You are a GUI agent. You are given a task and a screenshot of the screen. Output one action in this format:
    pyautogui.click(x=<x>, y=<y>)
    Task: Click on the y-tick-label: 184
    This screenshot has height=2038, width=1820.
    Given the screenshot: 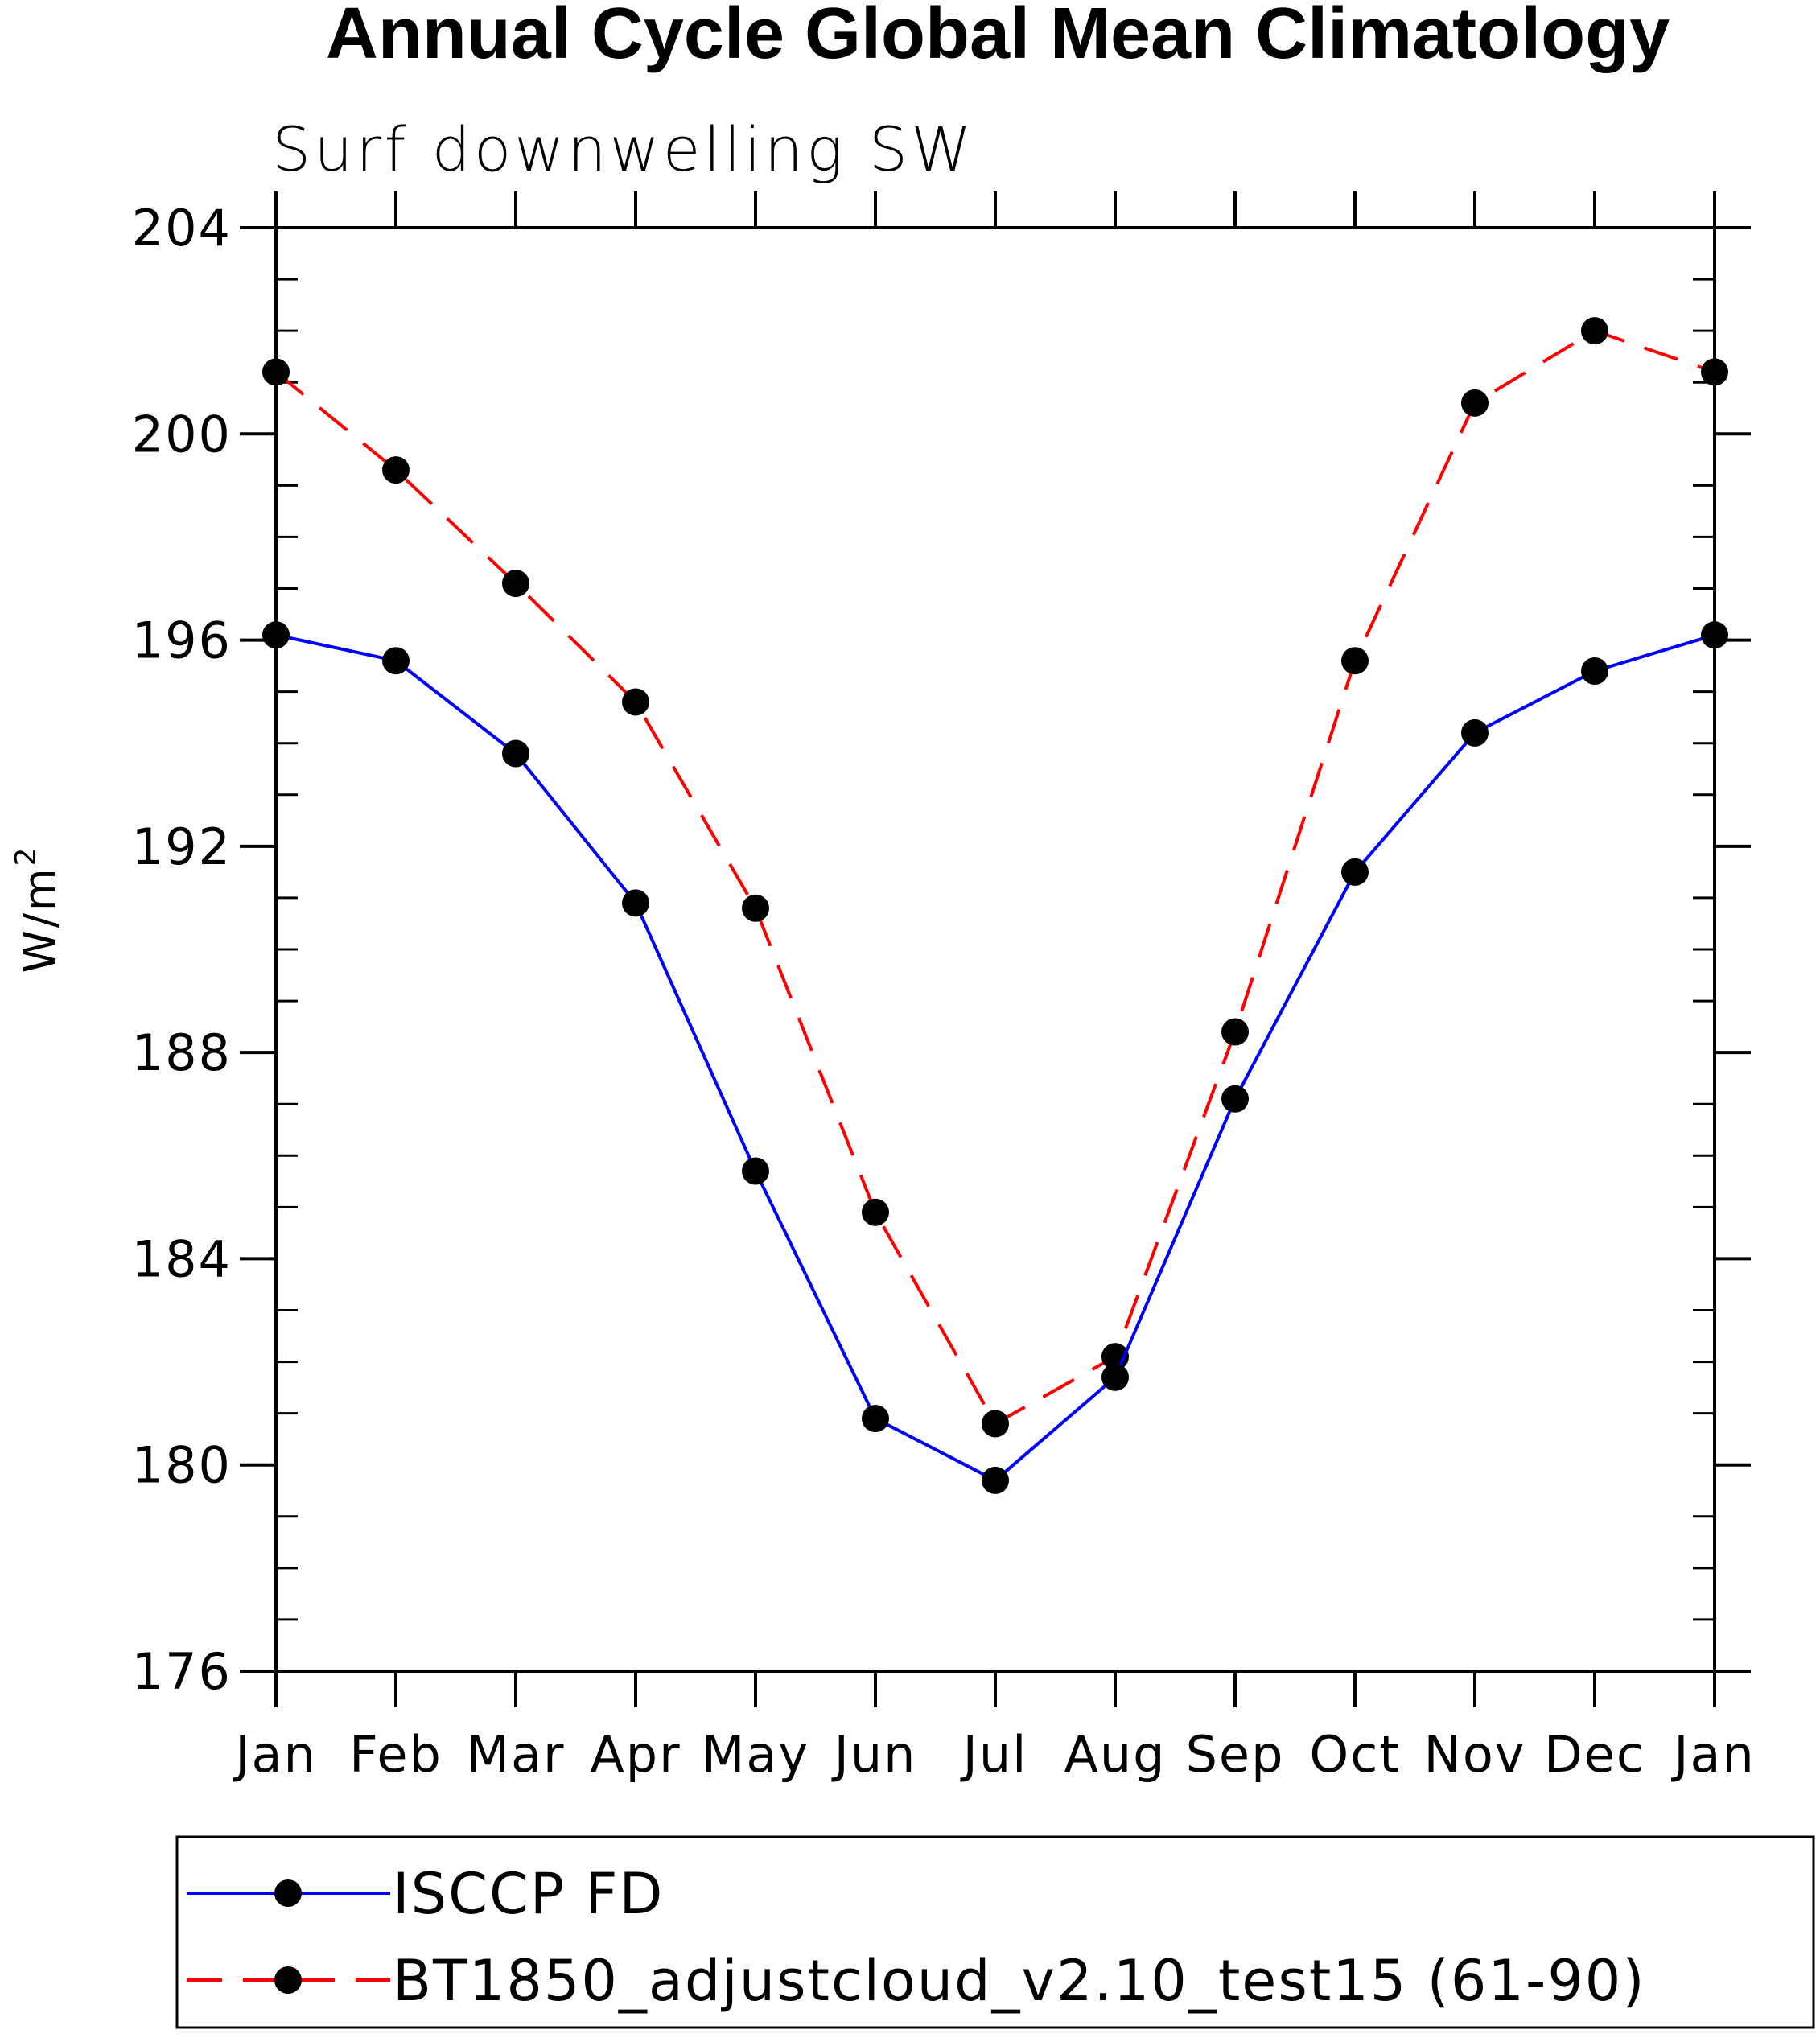 What is the action you would take?
    pyautogui.click(x=182, y=1258)
    